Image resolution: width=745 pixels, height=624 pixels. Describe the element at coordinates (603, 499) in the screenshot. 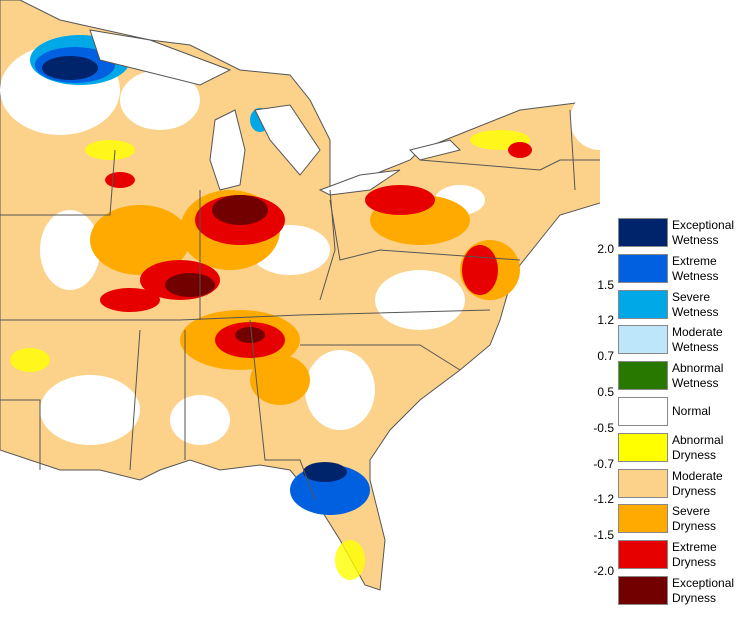

I see `threshold-label: -1.2` at that location.